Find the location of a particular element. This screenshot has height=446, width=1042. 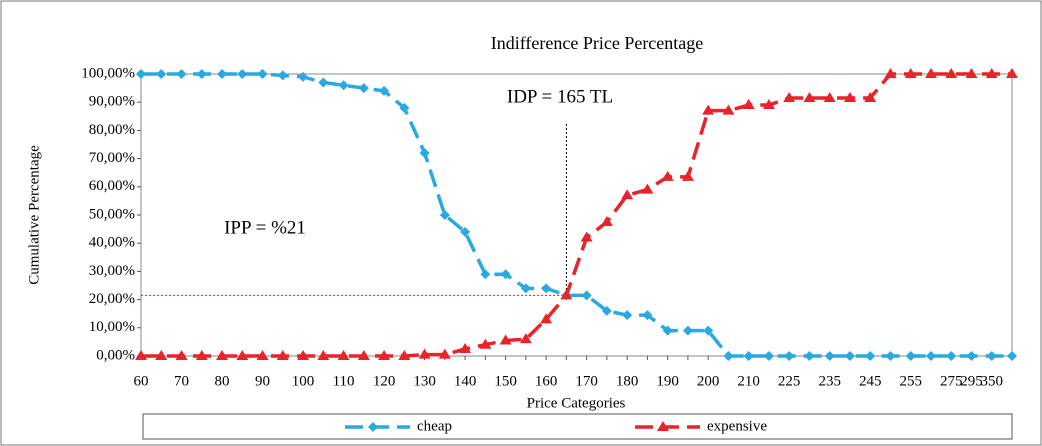

x-tick-label: 120 is located at coordinates (384, 381).